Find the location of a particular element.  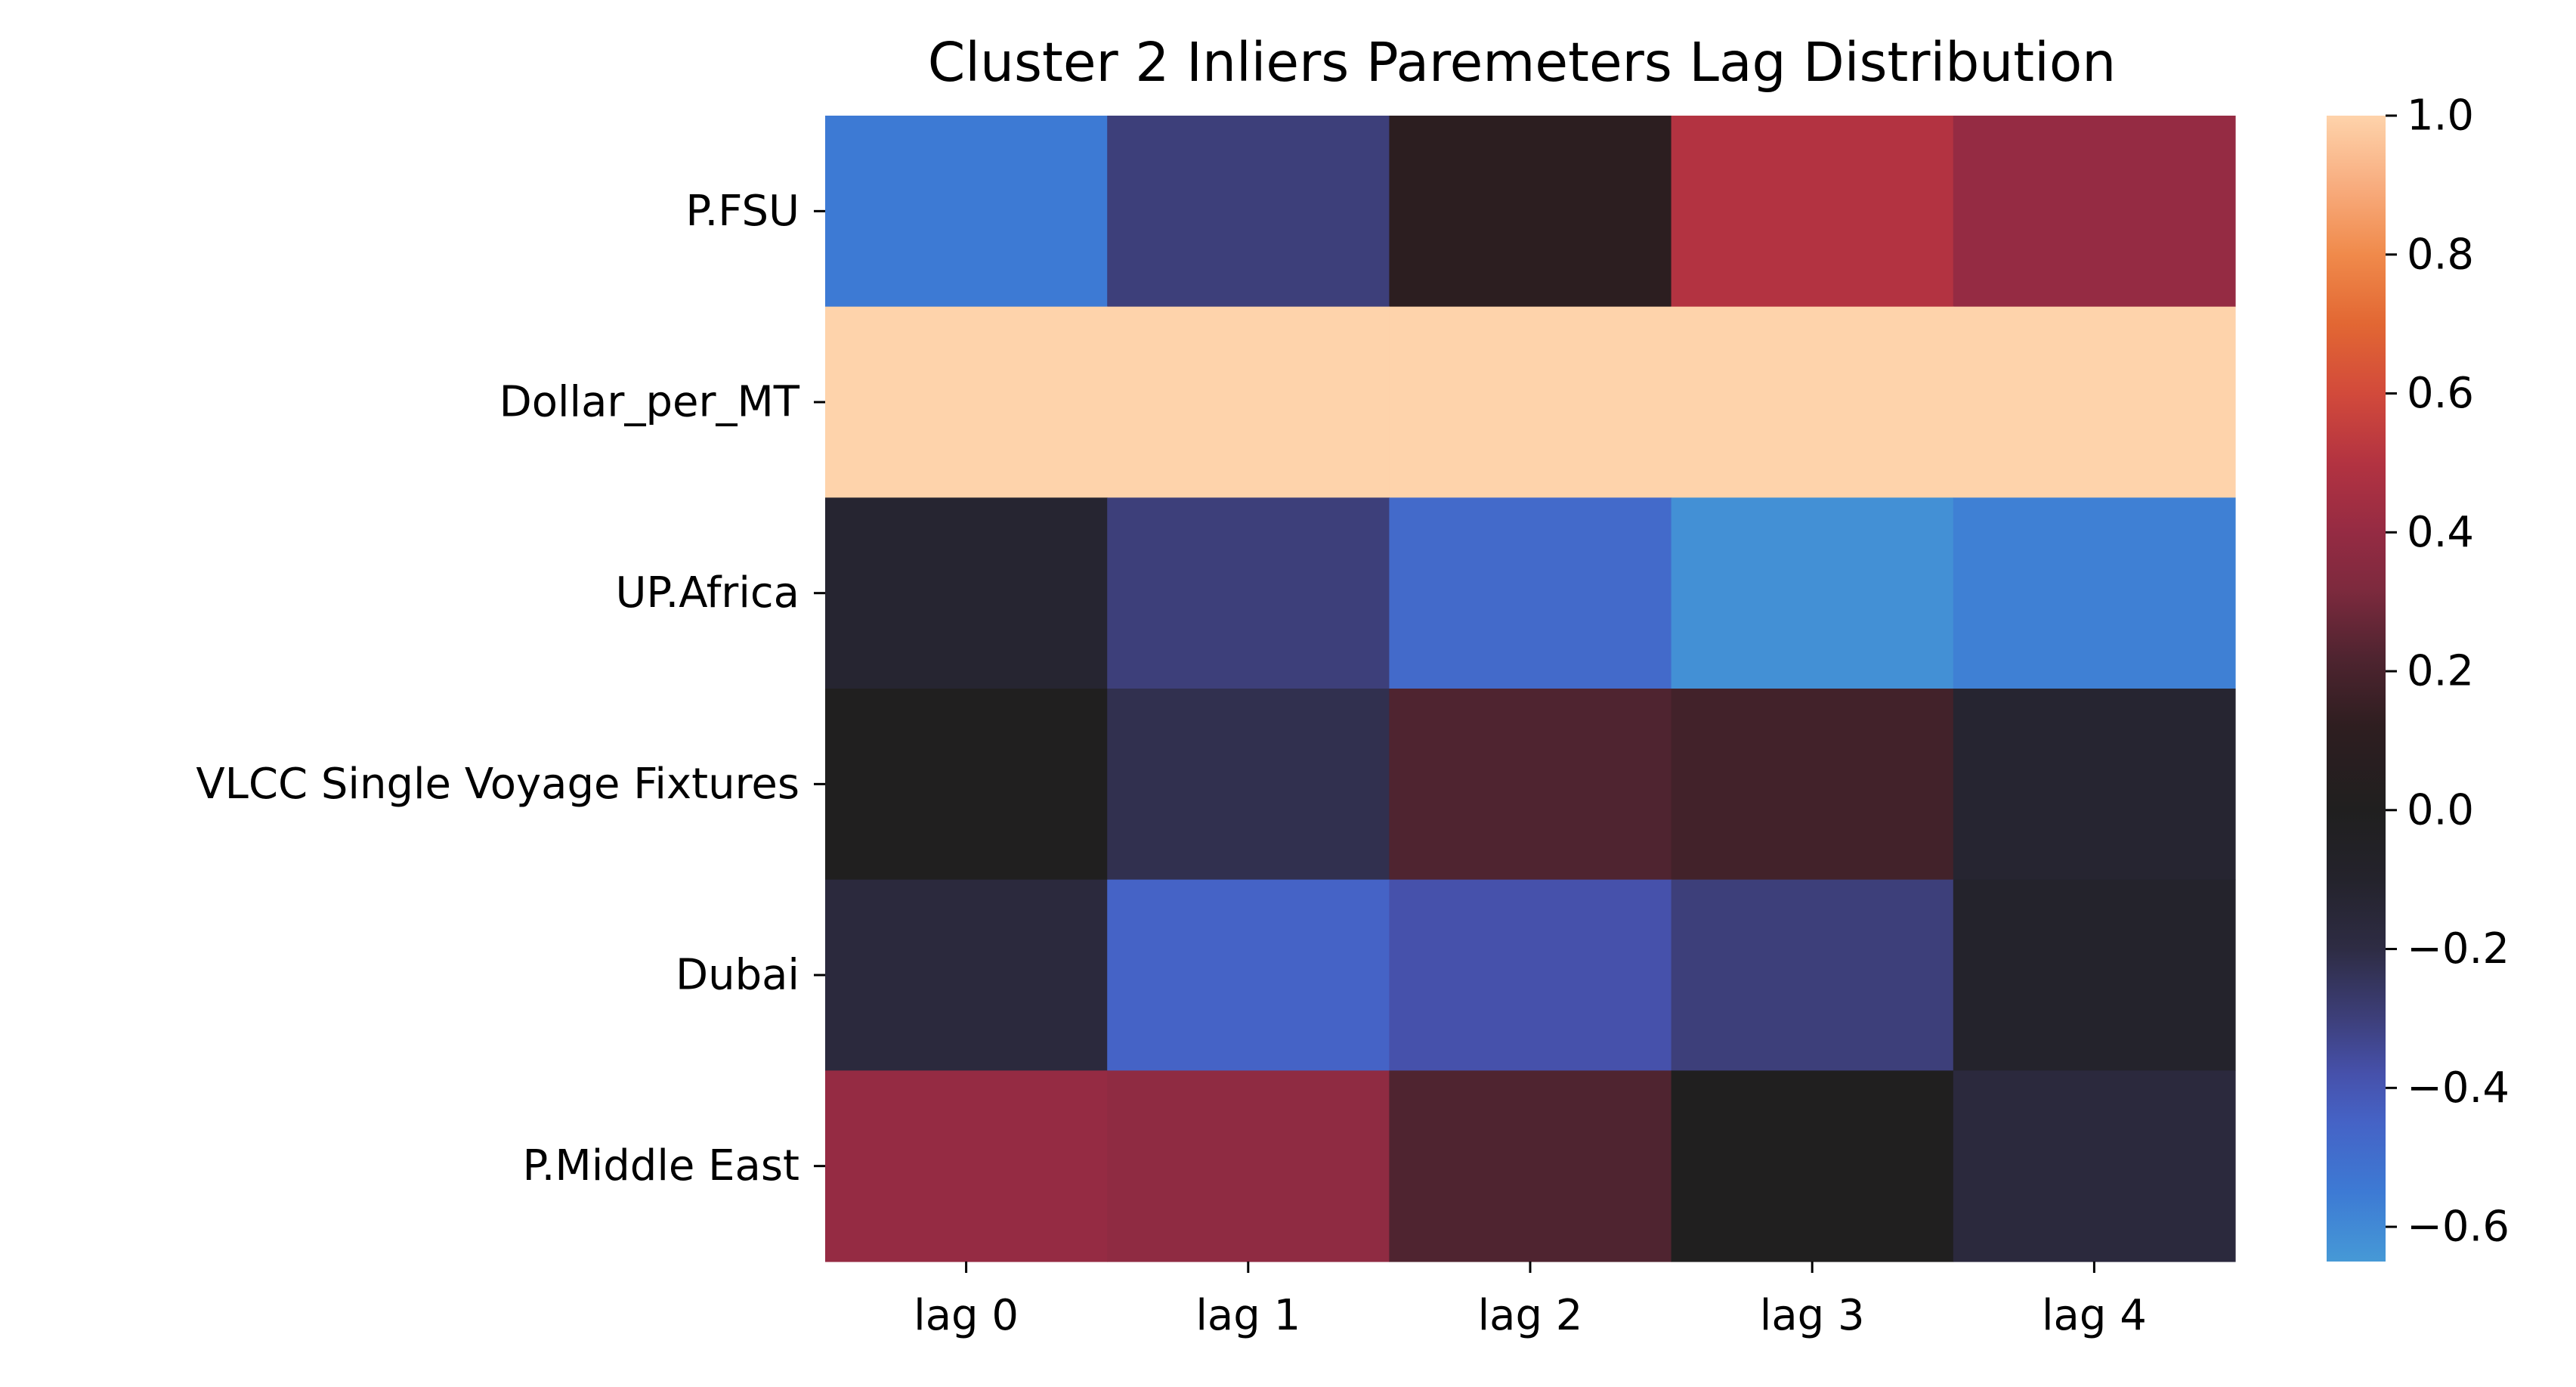

colorbar-gradient is located at coordinates (2356, 689).